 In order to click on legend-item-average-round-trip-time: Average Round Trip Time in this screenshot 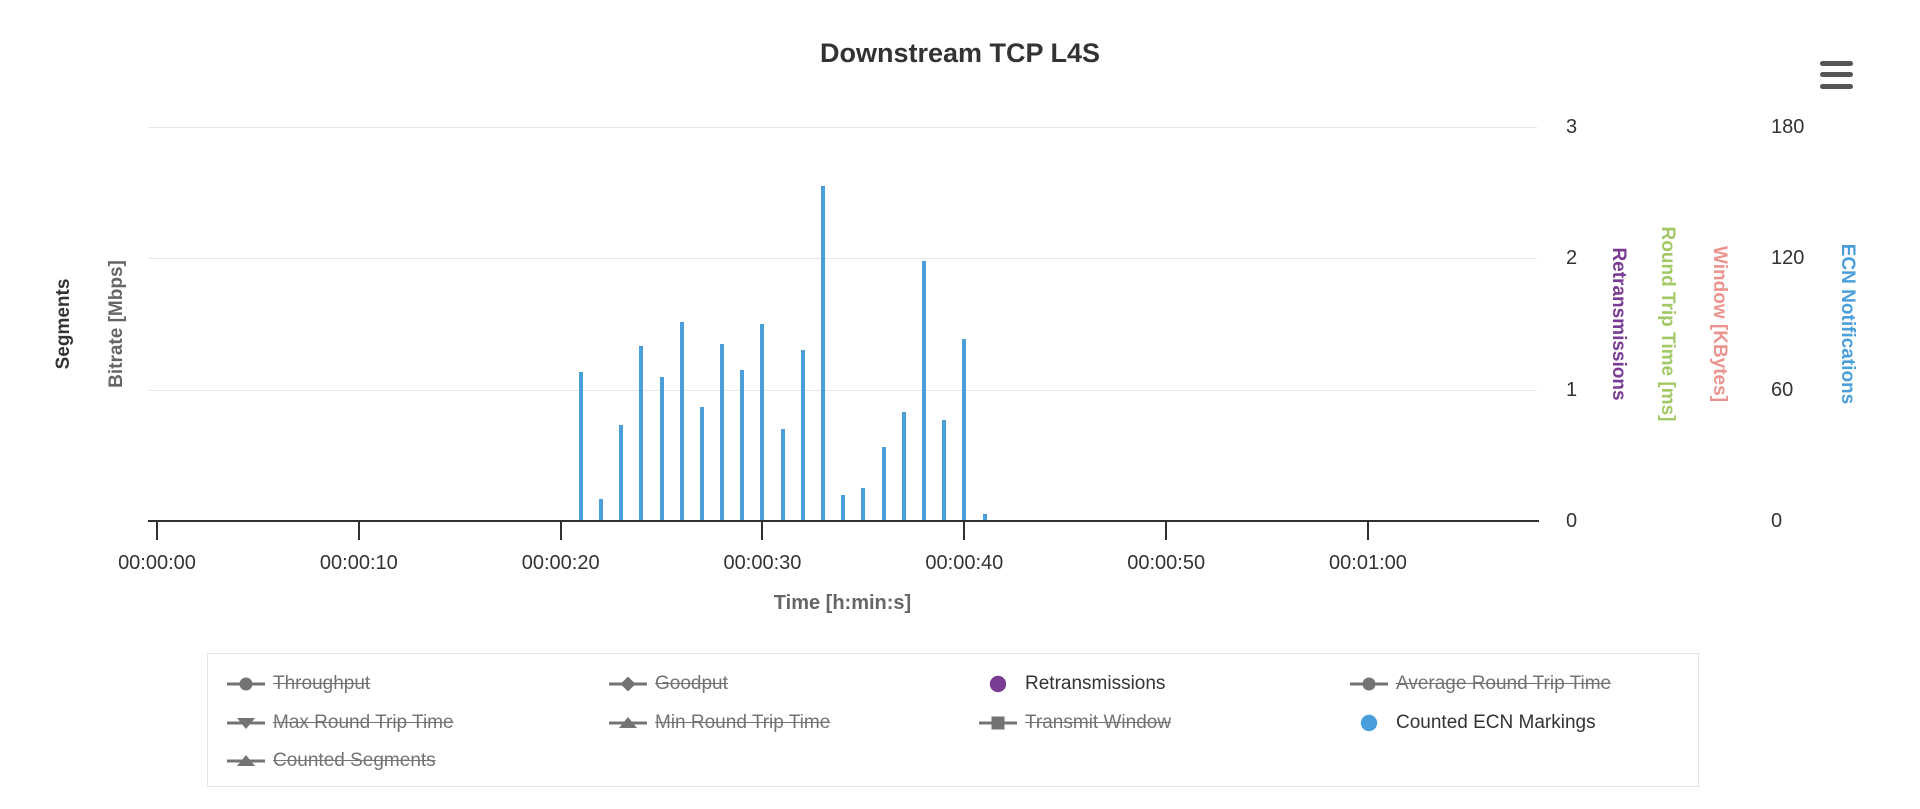, I will do `click(1480, 684)`.